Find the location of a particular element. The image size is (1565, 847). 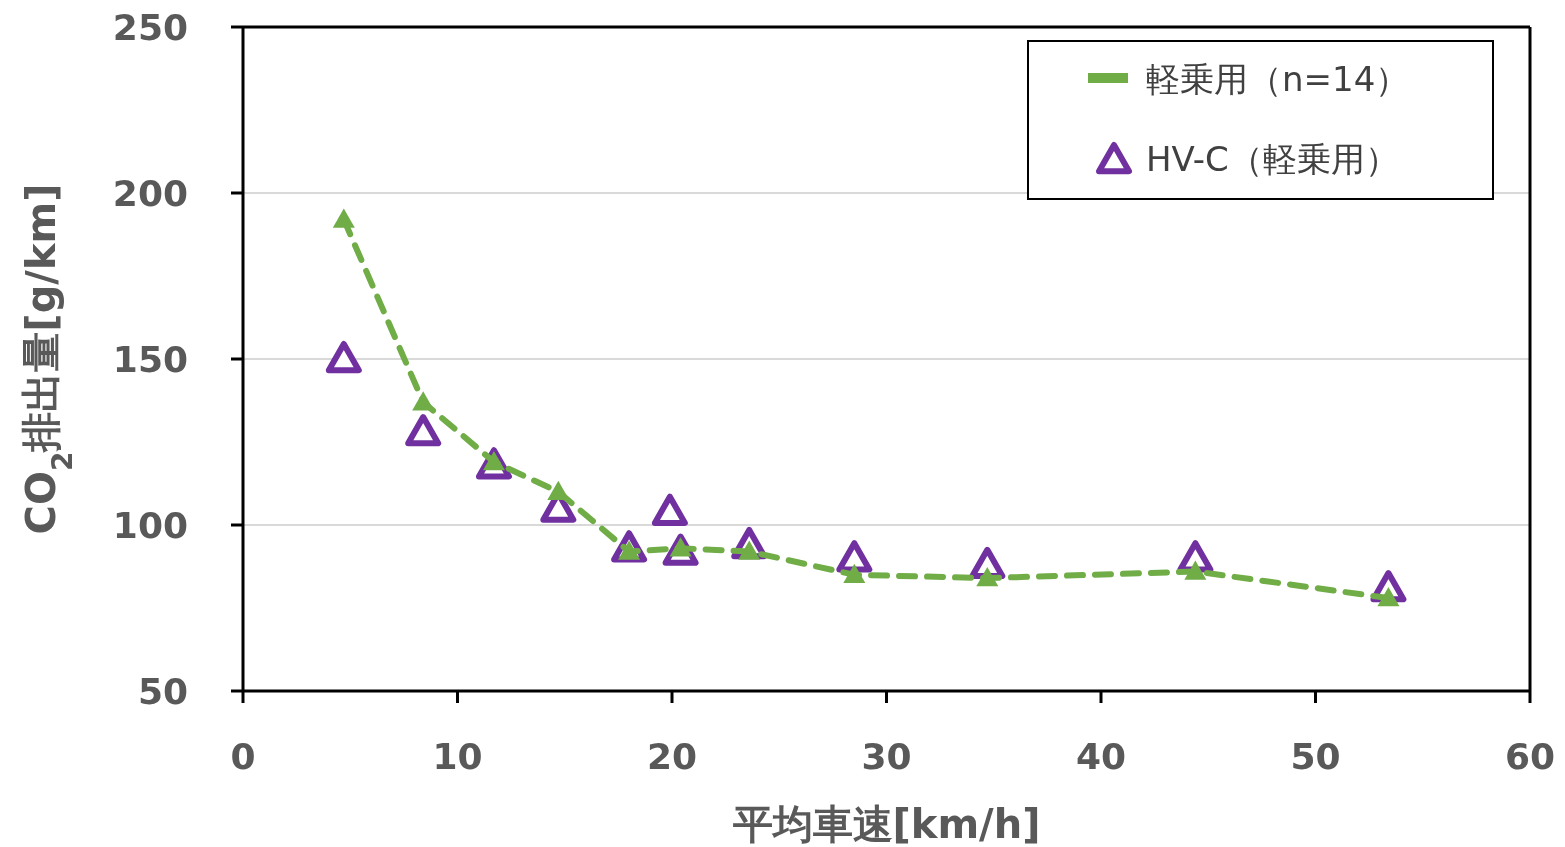

y-tick-label: 50 is located at coordinates (162, 691).